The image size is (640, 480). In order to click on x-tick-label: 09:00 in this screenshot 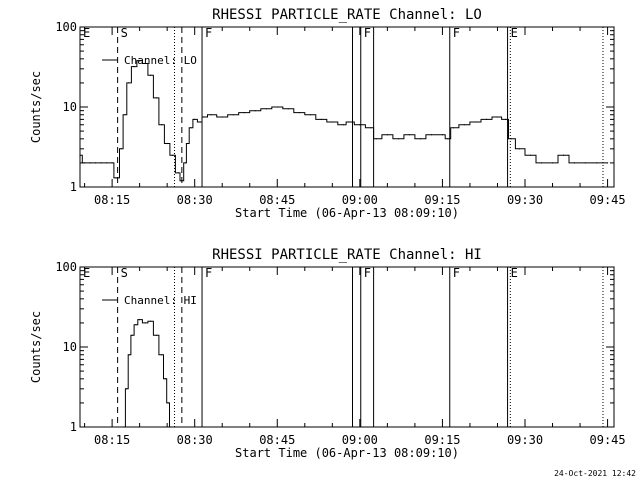, I will do `click(360, 440)`.